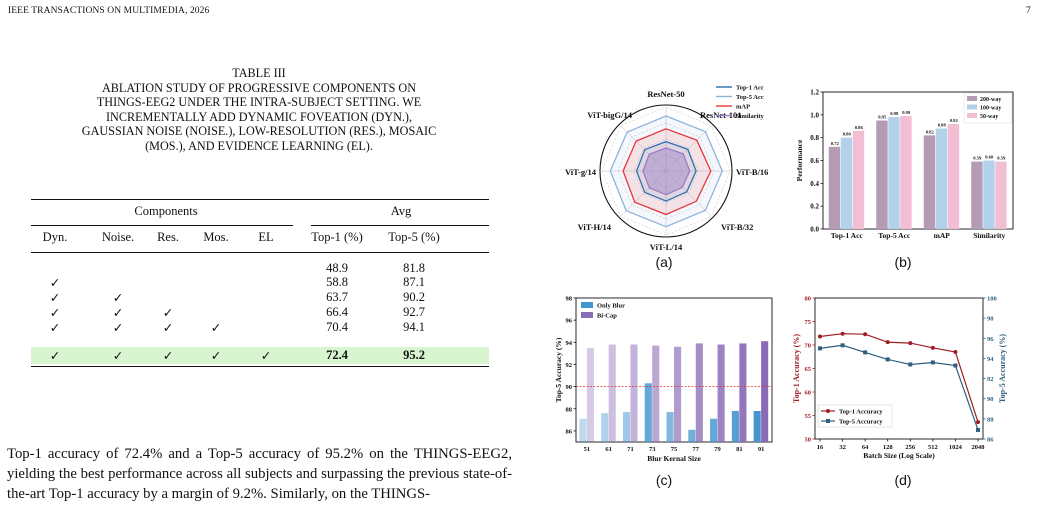 The height and width of the screenshot is (506, 1041). Describe the element at coordinates (808, 440) in the screenshot. I see `y-tick-label-left: 50` at that location.